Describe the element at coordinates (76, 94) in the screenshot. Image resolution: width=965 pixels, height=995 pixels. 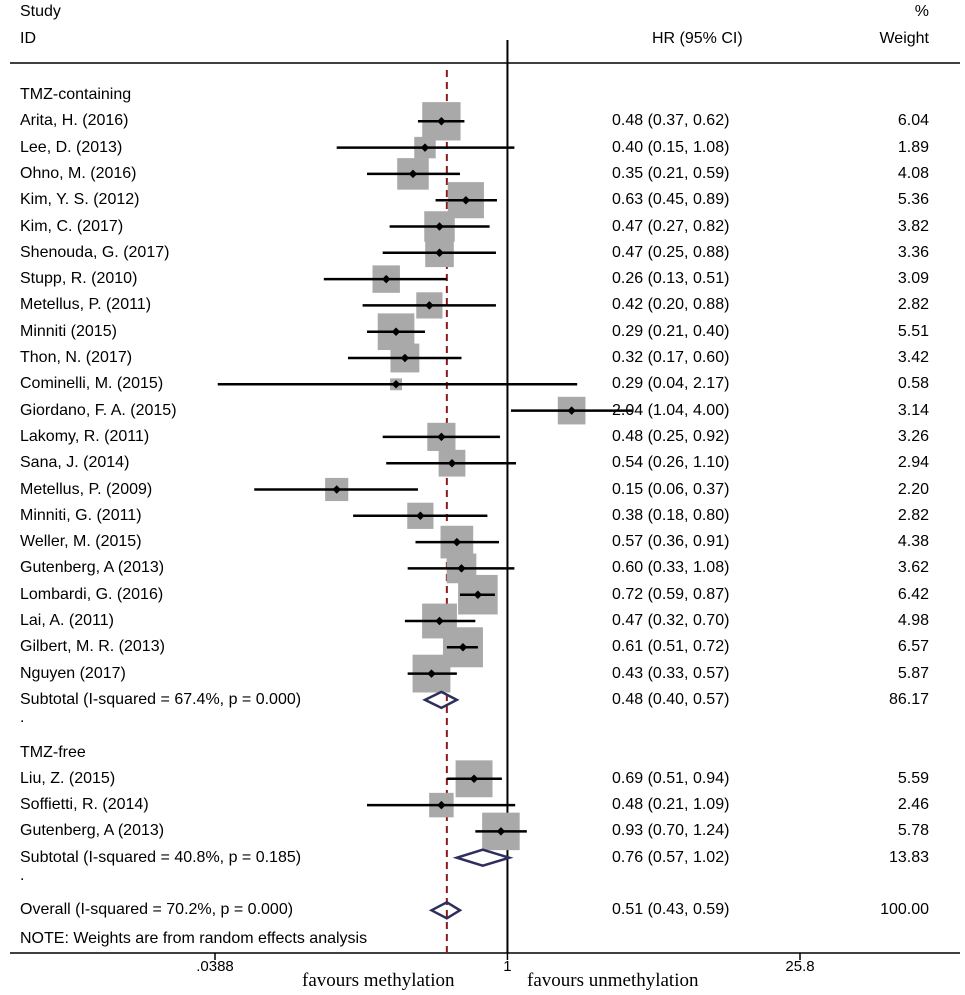
I see `group-label: TMZ-containing` at that location.